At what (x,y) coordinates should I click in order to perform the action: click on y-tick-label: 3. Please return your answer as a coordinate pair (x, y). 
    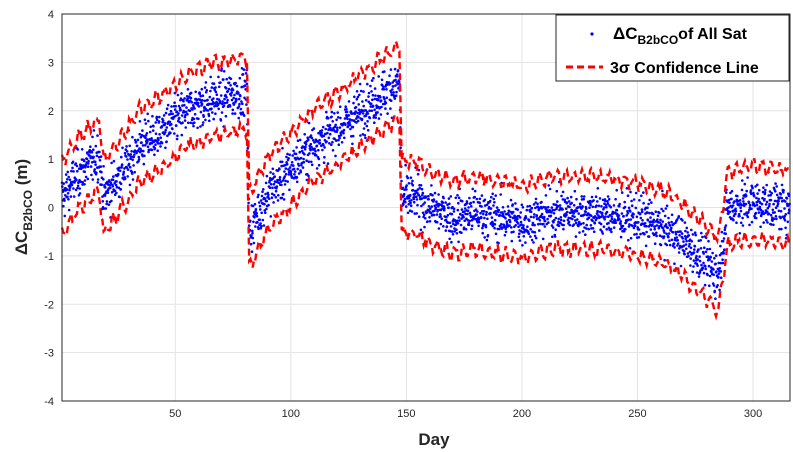
    Looking at the image, I should click on (51, 63).